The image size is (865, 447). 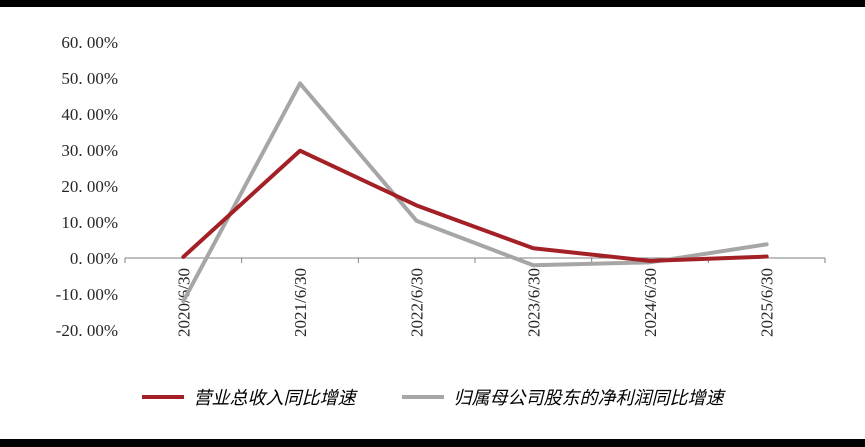 What do you see at coordinates (94, 258) in the screenshot?
I see `y-axis-tick-label: 0. 00%` at bounding box center [94, 258].